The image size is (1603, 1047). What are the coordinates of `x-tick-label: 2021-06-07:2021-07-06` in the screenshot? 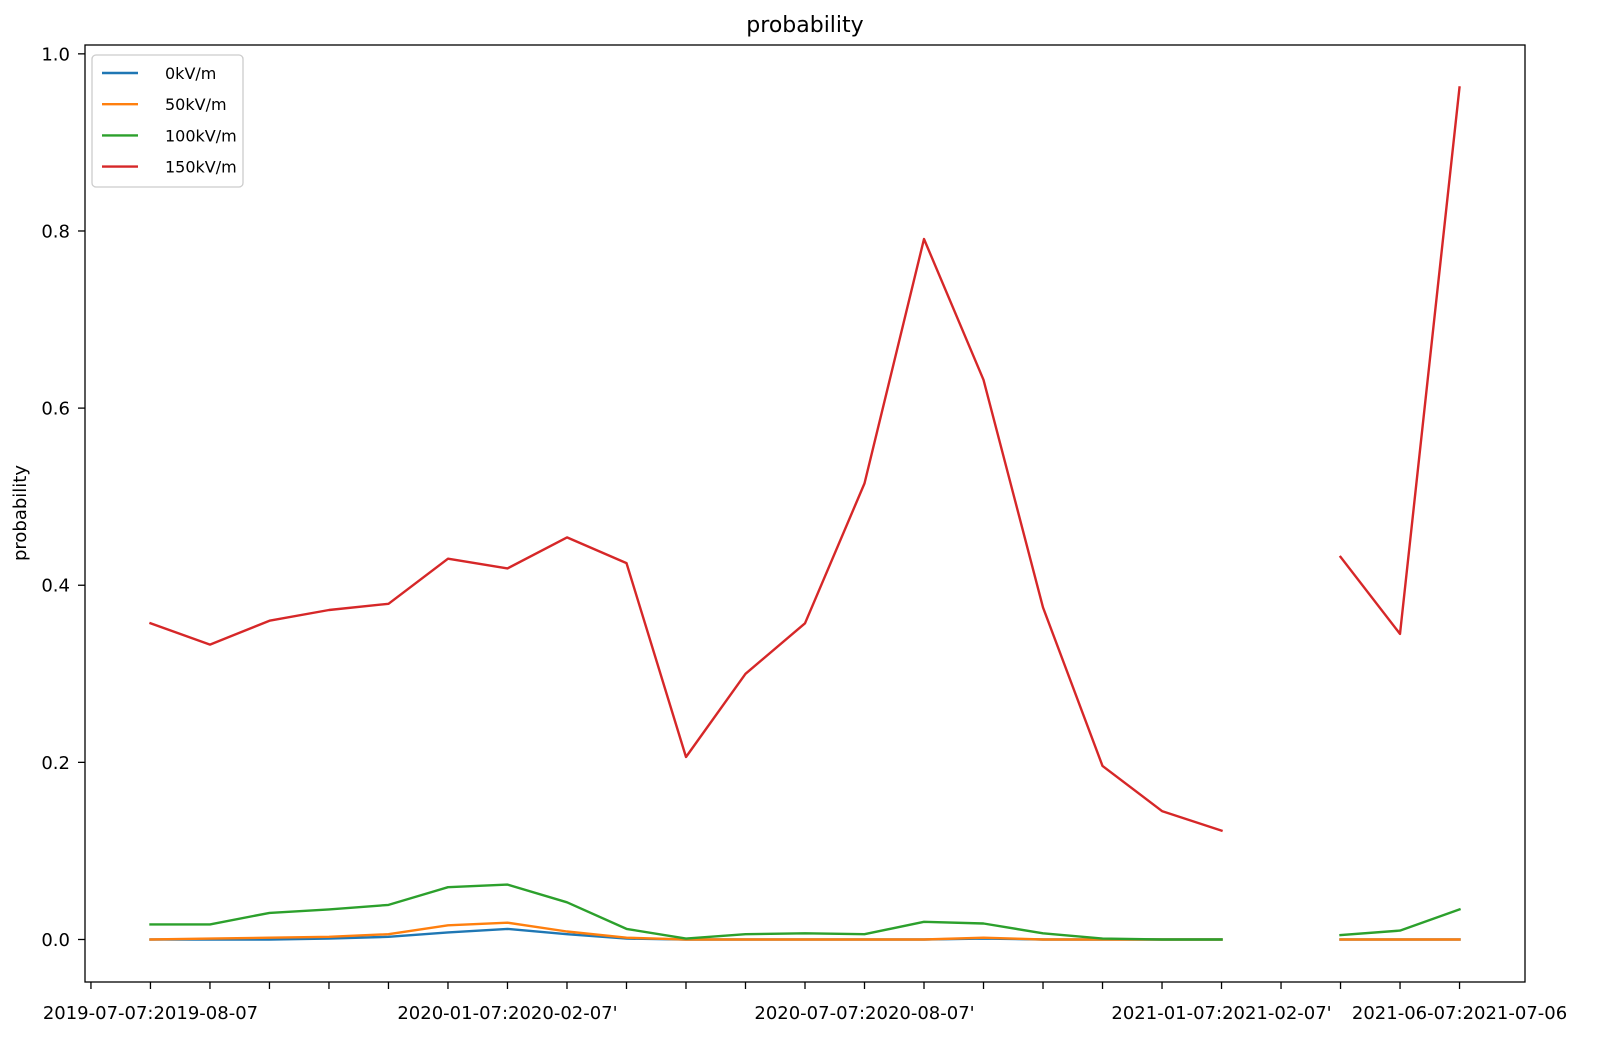 It's located at (1459, 1013).